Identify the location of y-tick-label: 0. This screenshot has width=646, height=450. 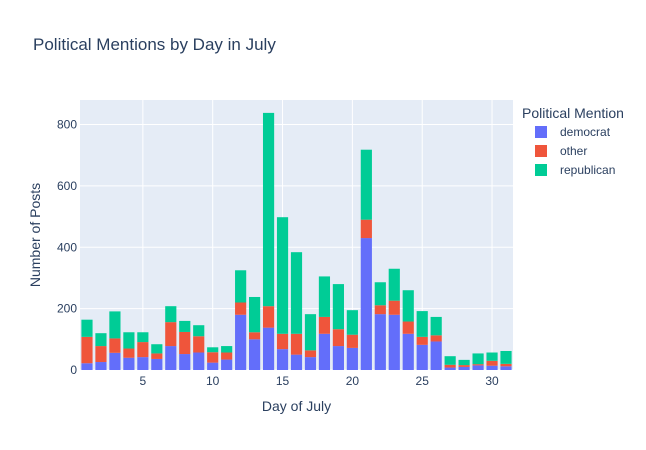
(73, 370).